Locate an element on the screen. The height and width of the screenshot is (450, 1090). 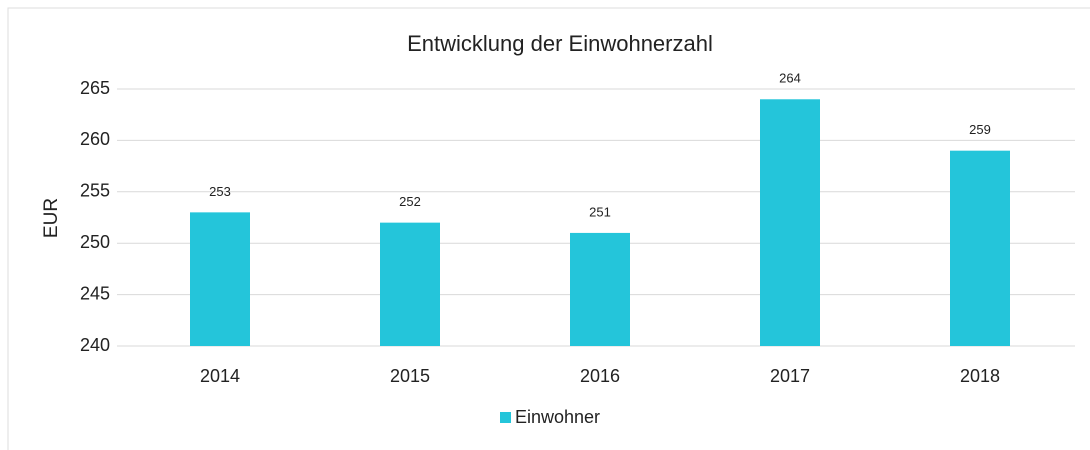
legend-label: Einwohner is located at coordinates (557, 417).